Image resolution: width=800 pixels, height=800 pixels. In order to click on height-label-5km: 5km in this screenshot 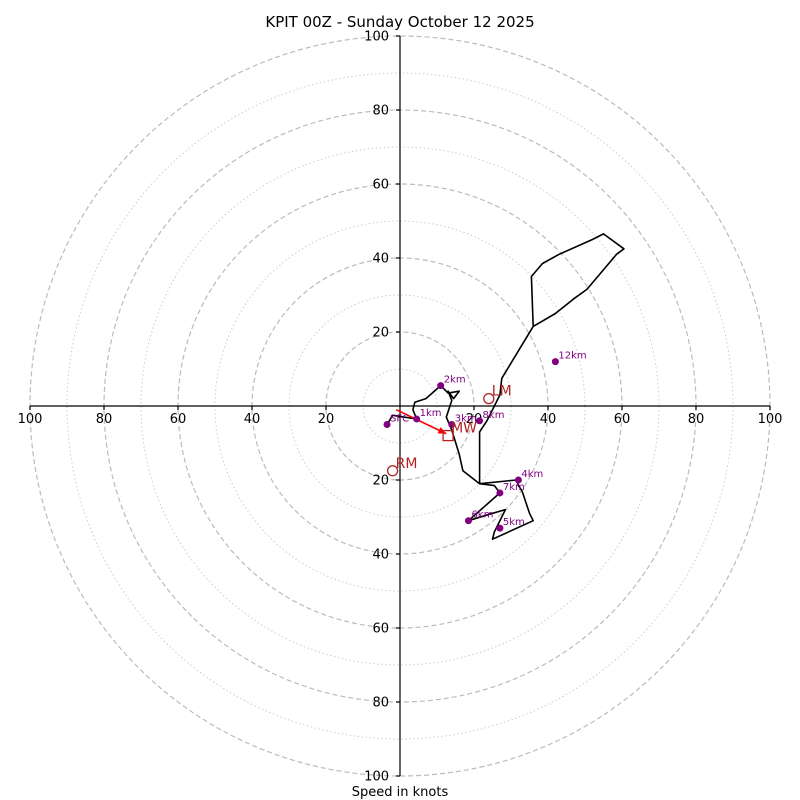, I will do `click(514, 522)`.